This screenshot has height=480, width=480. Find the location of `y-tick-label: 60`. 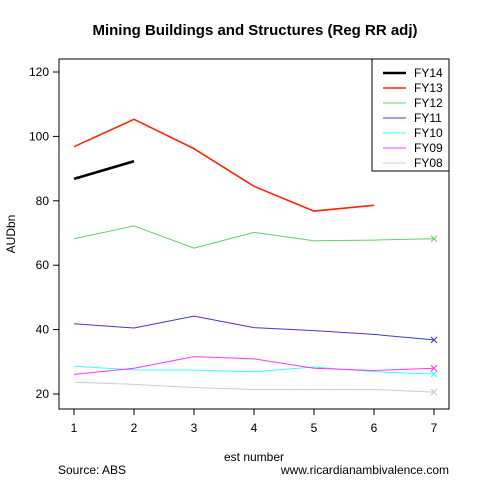

y-tick-label: 60 is located at coordinates (43, 265).